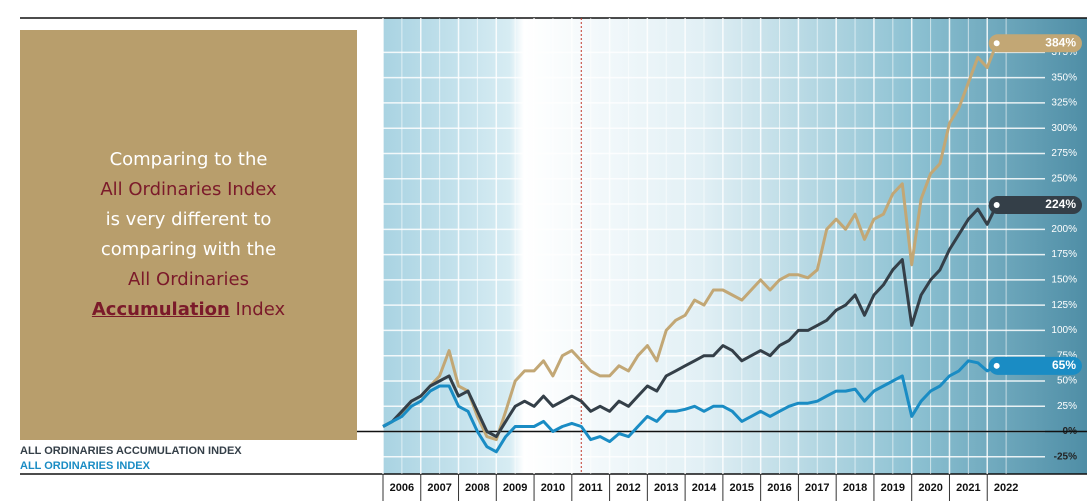 Image resolution: width=1087 pixels, height=501 pixels. I want to click on y-tick-label: 325%, so click(1064, 103).